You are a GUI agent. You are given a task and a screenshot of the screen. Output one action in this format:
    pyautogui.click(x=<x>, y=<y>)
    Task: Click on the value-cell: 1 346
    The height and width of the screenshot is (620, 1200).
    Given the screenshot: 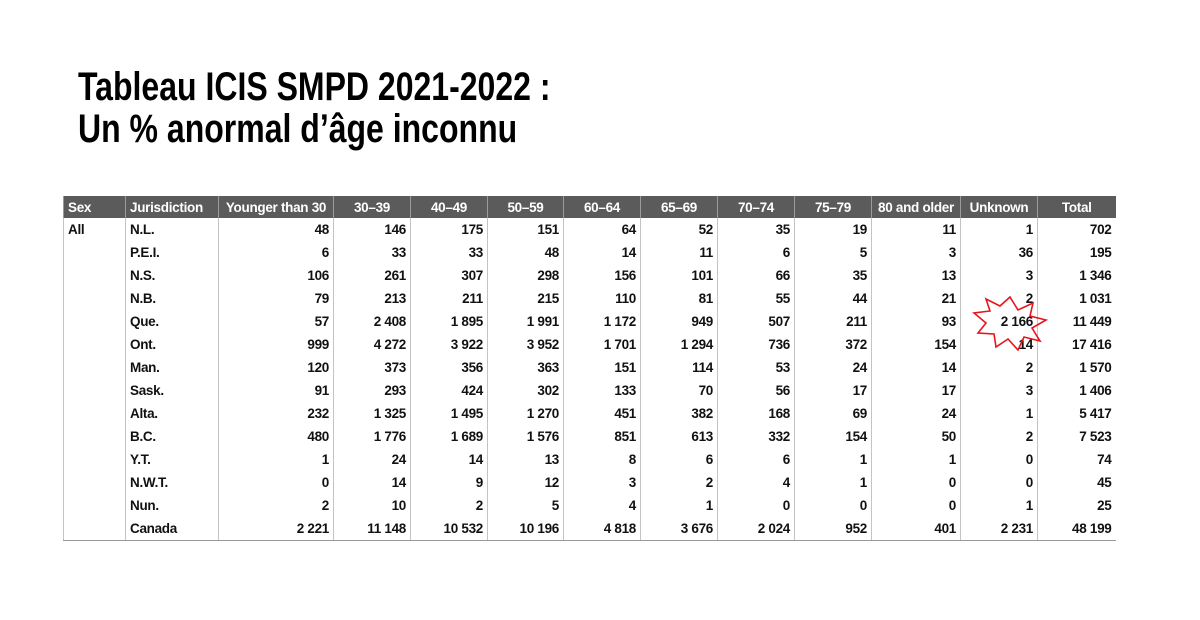 What is the action you would take?
    pyautogui.click(x=1076, y=275)
    